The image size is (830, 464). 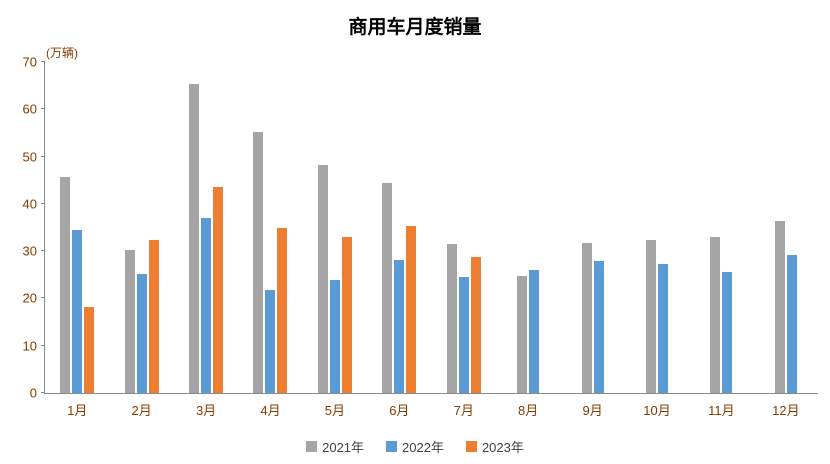 I want to click on legend-item-2022年: 2022年, so click(x=415, y=446).